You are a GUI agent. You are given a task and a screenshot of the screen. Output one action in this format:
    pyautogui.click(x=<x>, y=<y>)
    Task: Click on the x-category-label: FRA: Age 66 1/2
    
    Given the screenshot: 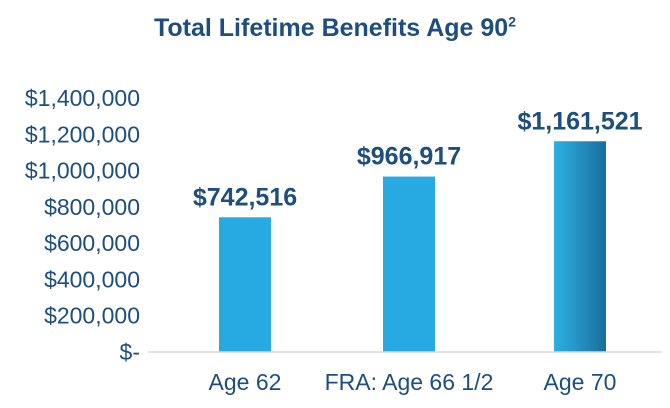 What is the action you would take?
    pyautogui.click(x=409, y=382)
    